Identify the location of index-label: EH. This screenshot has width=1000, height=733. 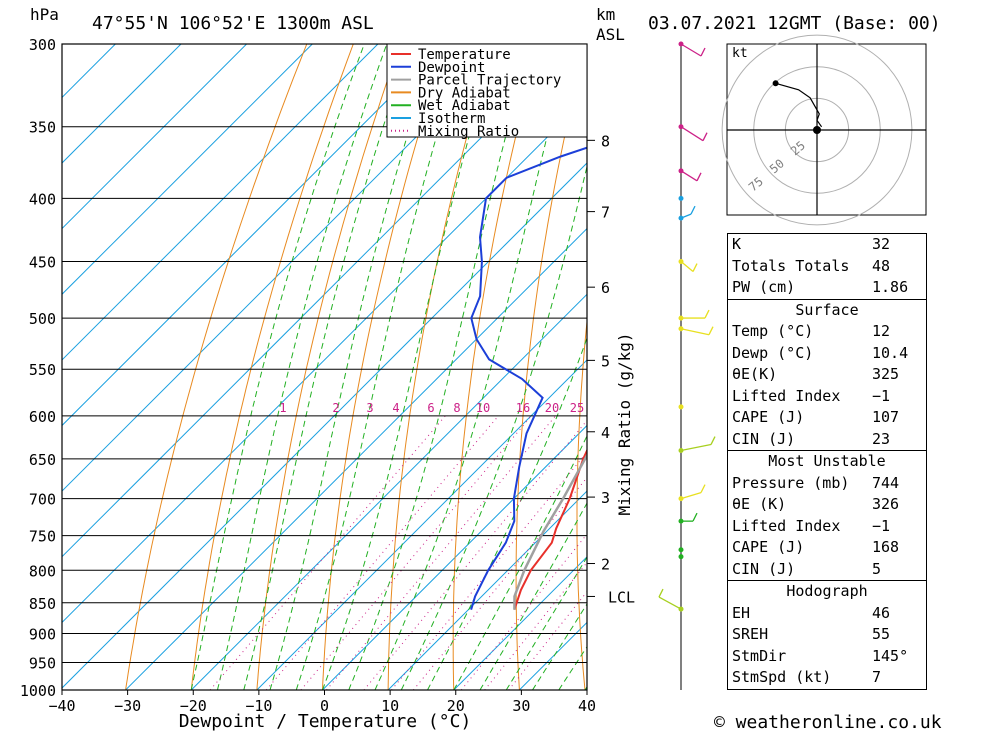
(741, 612).